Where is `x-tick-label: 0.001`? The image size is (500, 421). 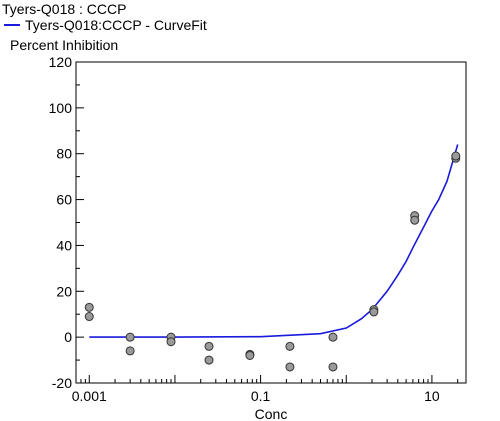
x-tick-label: 0.001 is located at coordinates (89, 396).